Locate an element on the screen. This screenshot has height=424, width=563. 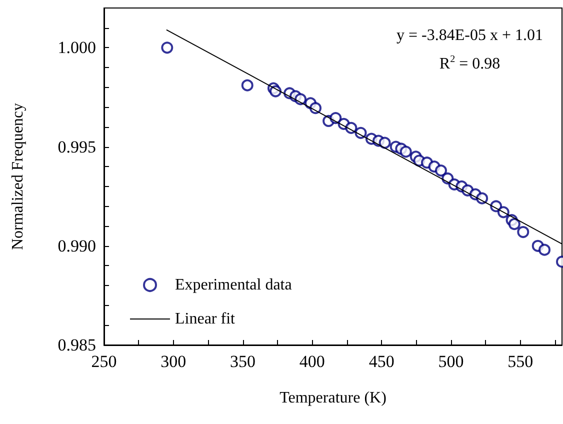
x-tick-label: 350 is located at coordinates (243, 361).